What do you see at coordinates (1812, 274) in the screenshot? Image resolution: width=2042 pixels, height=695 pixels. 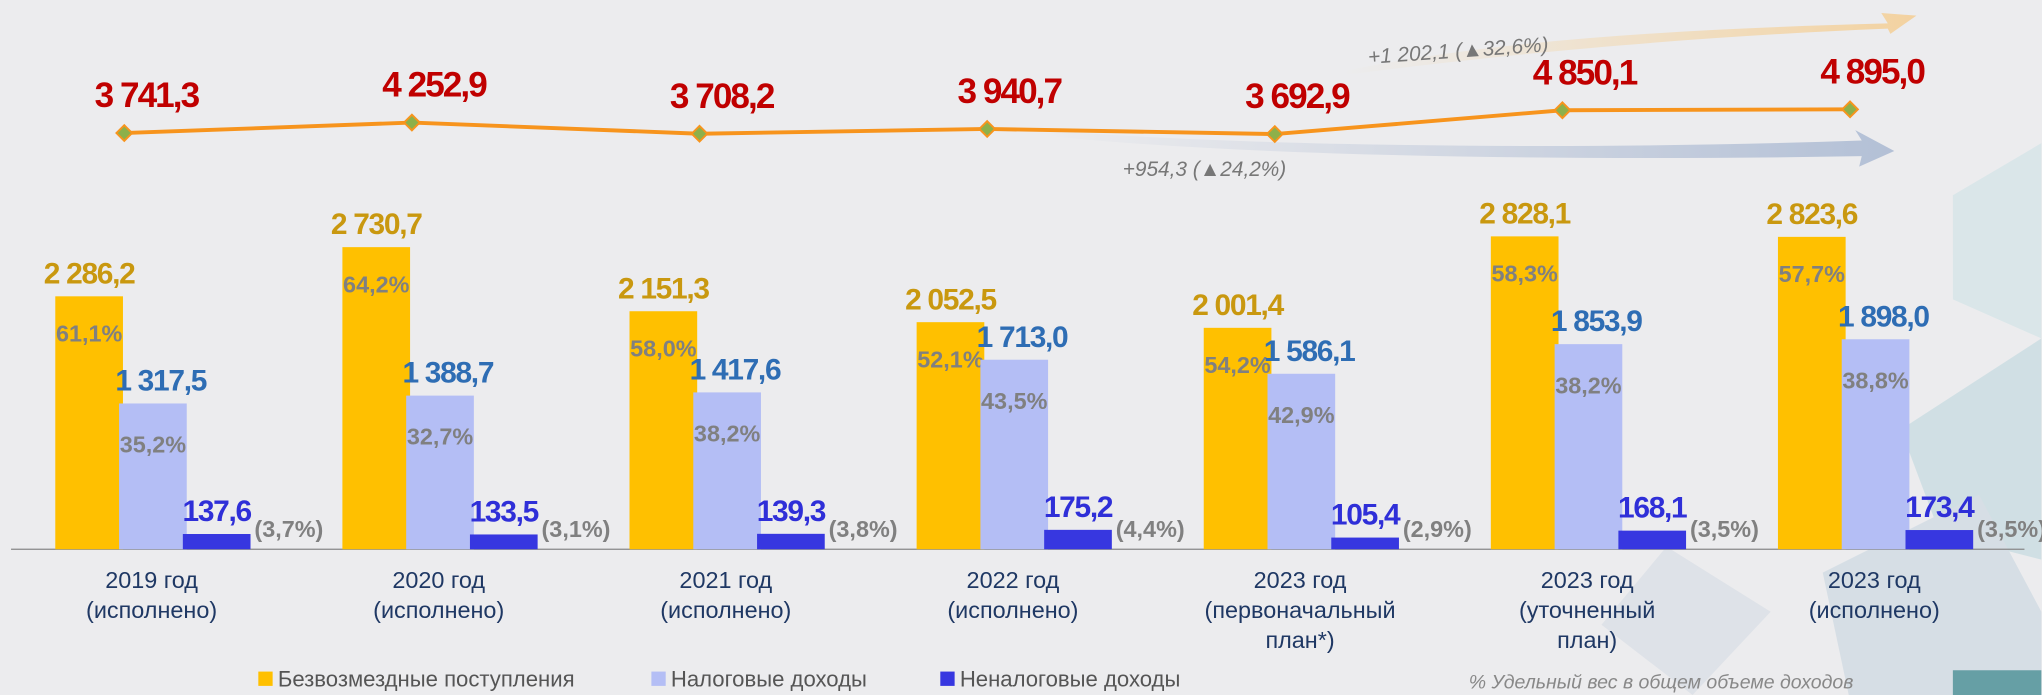 I see `share-label: 57,7%` at bounding box center [1812, 274].